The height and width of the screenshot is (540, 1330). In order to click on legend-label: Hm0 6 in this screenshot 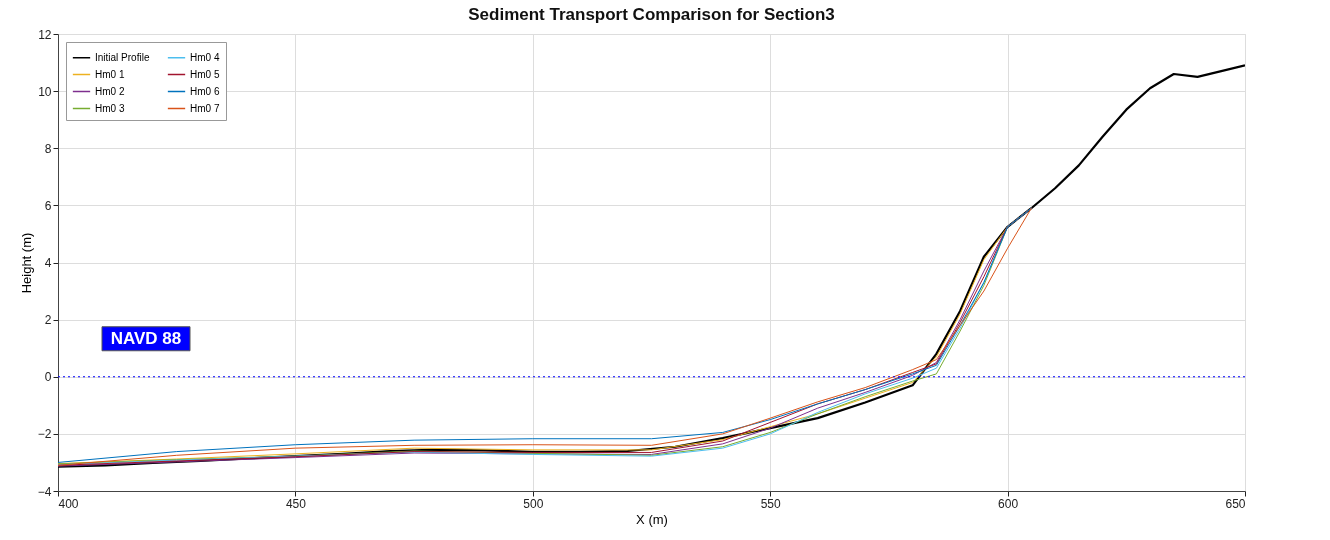, I will do `click(205, 91)`.